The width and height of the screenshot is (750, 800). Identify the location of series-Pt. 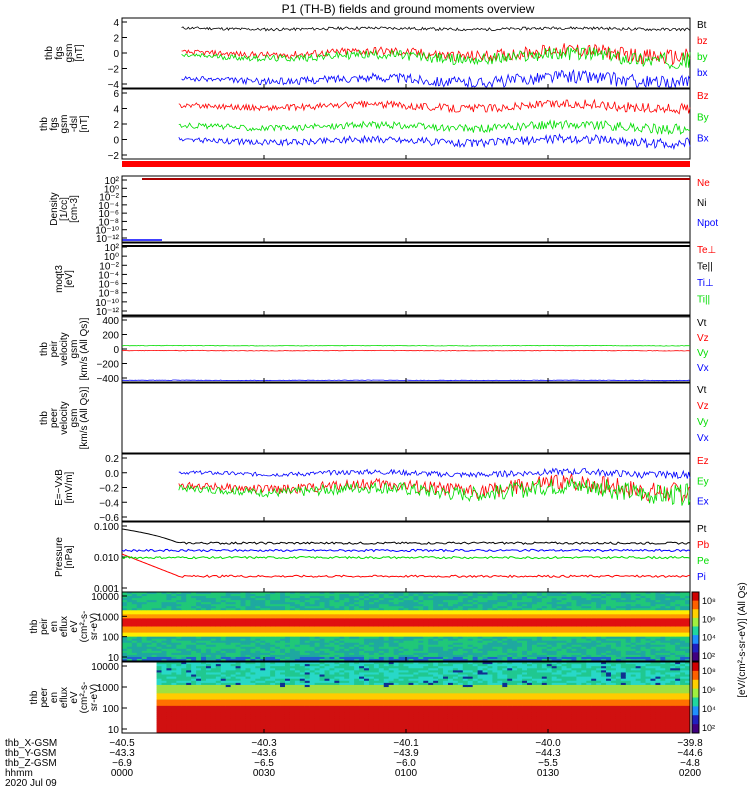
(406, 536).